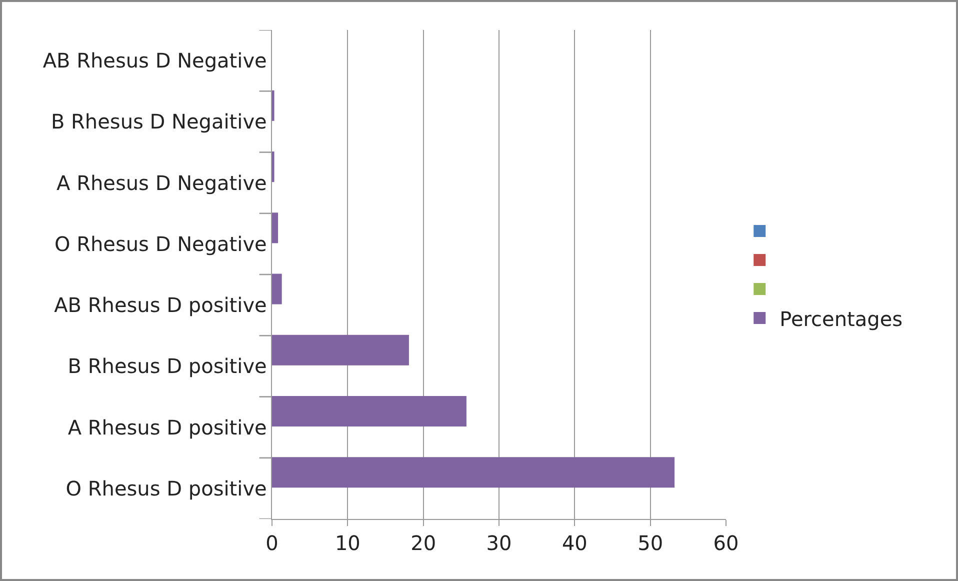  What do you see at coordinates (841, 318) in the screenshot?
I see `legend-label: Percentages` at bounding box center [841, 318].